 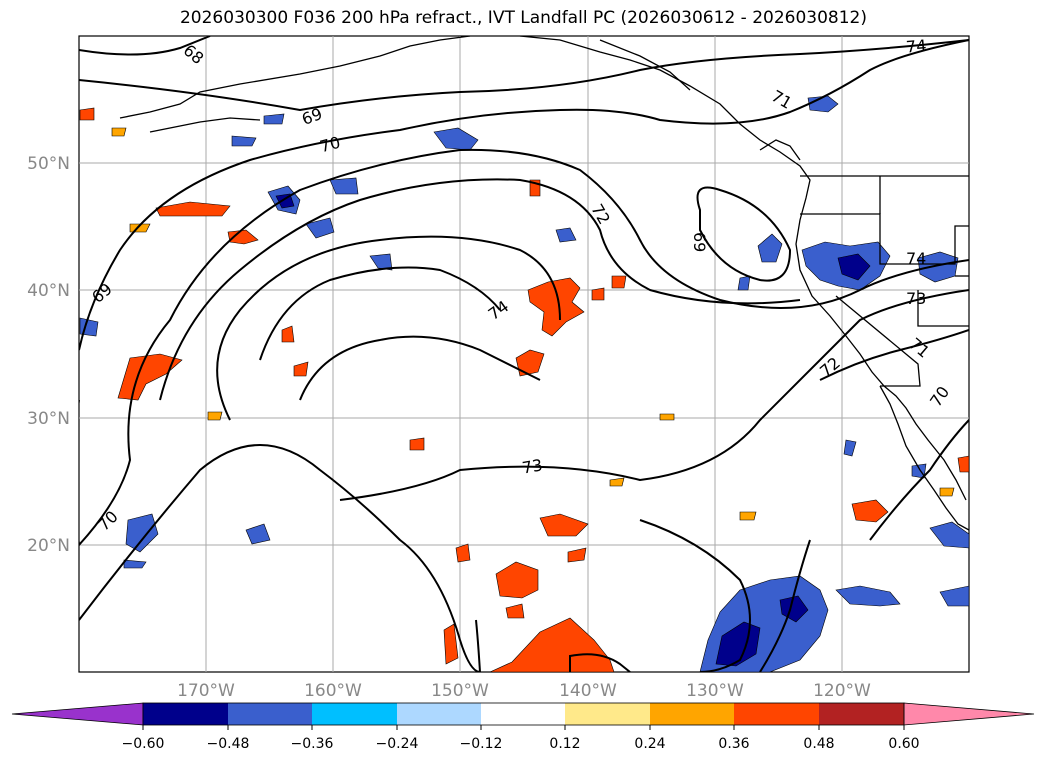 I want to click on lat-label: 50°N, so click(x=48, y=164).